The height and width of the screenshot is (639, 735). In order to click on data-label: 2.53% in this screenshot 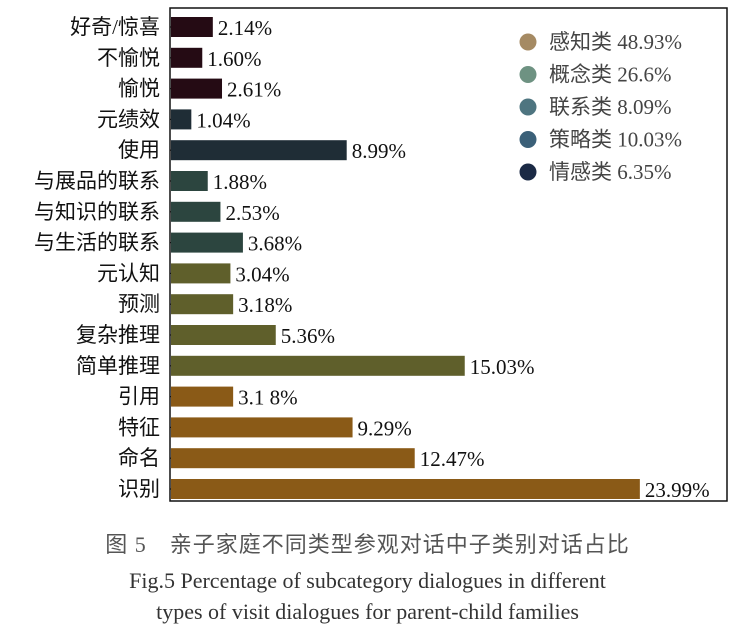, I will do `click(252, 213)`.